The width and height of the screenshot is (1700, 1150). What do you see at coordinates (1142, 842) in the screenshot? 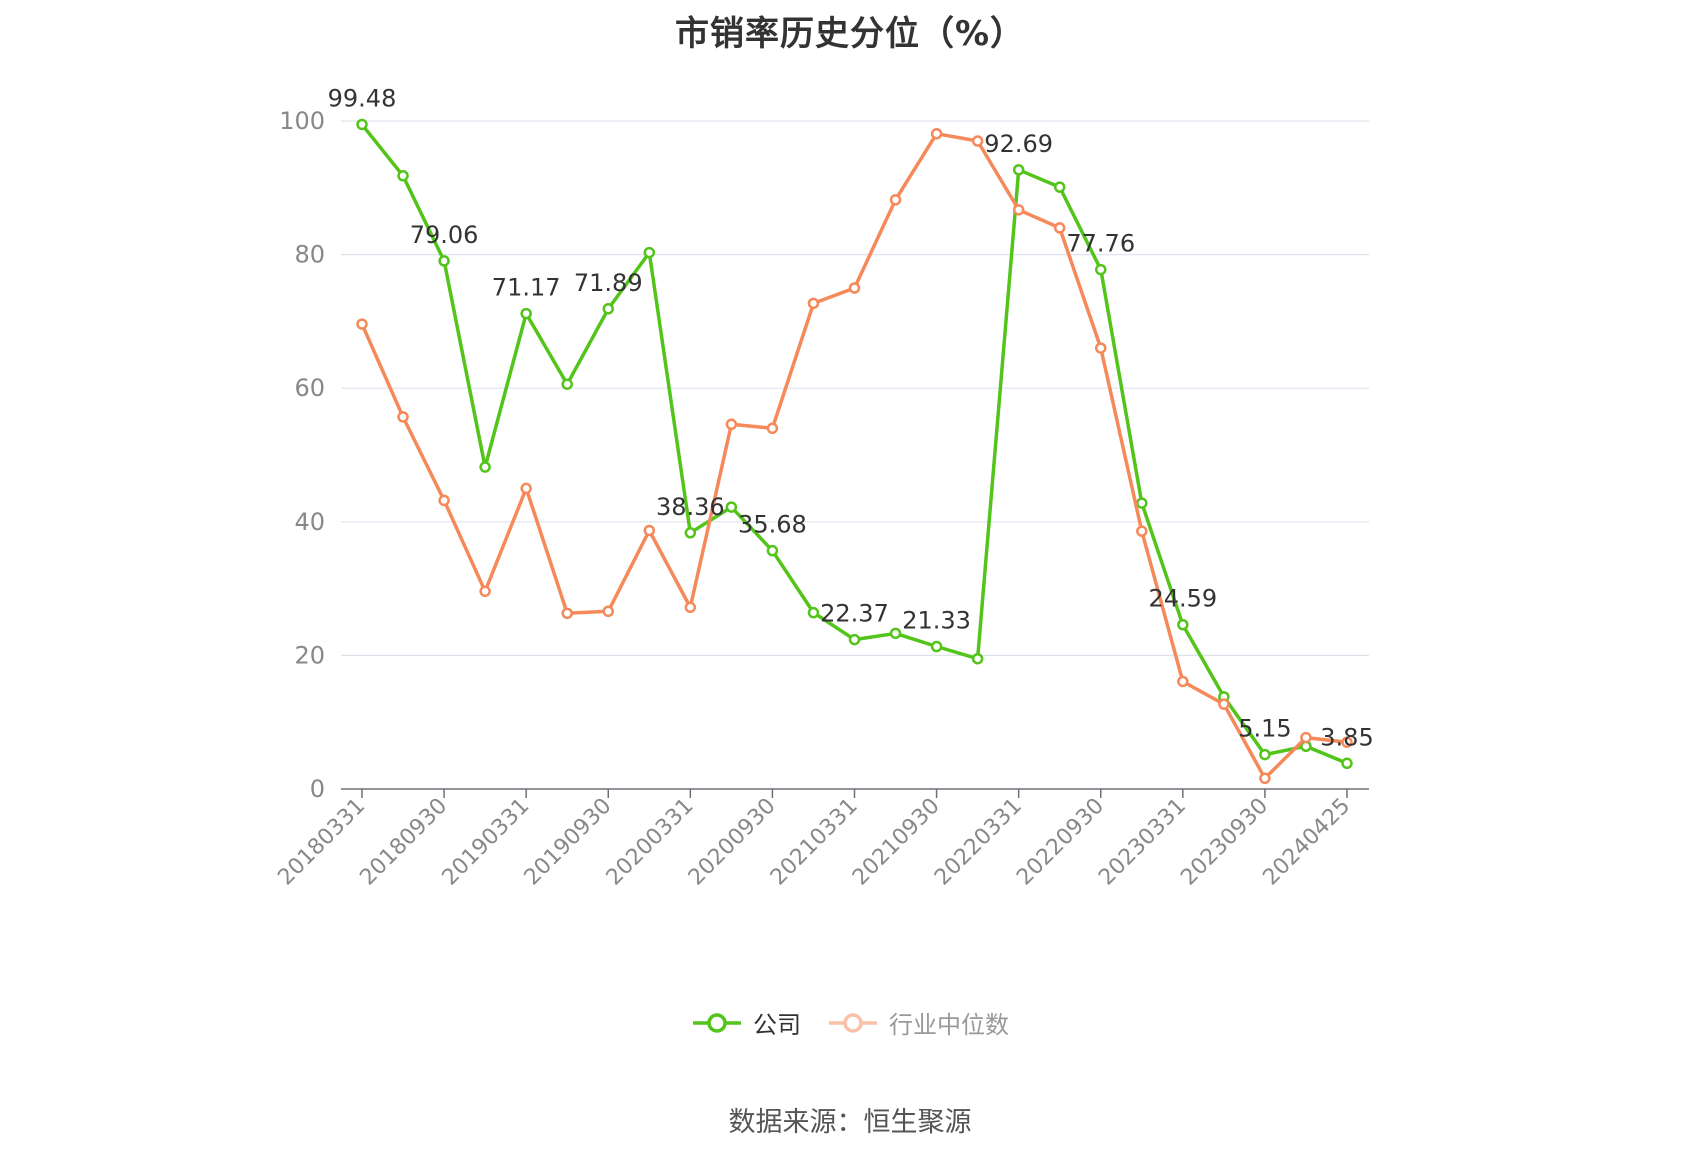
I see `x-tick-label: 20230331` at bounding box center [1142, 842].